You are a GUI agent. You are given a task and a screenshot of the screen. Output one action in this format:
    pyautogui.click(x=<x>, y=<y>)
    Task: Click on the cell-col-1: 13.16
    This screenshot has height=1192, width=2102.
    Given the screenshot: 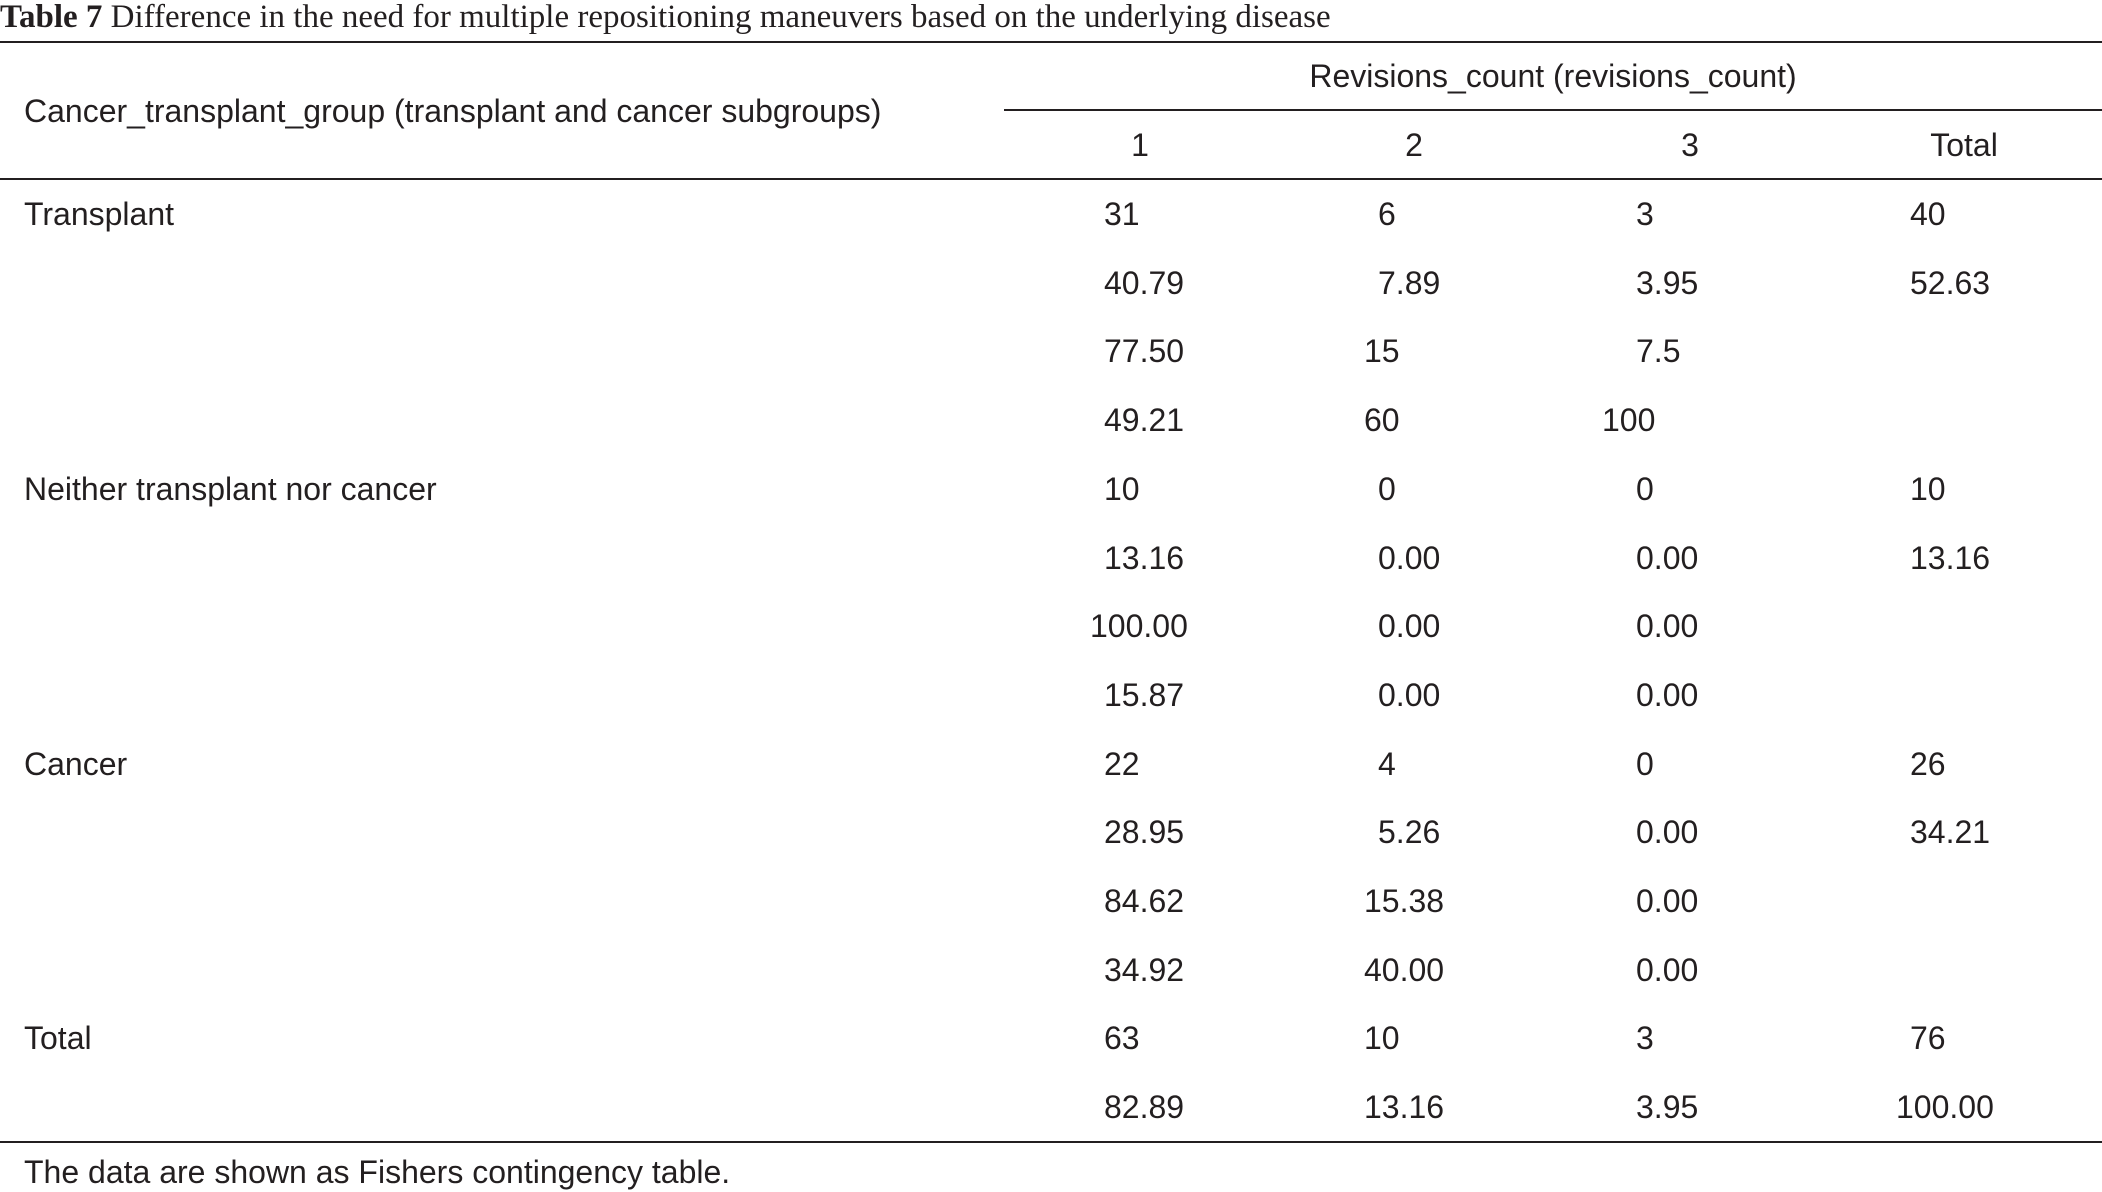 What is the action you would take?
    pyautogui.click(x=1144, y=557)
    